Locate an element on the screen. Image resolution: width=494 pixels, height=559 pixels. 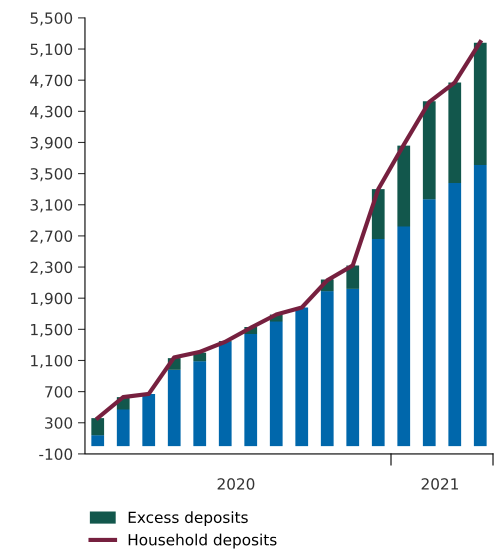
y-tick-label: 1,500 is located at coordinates (51, 330).